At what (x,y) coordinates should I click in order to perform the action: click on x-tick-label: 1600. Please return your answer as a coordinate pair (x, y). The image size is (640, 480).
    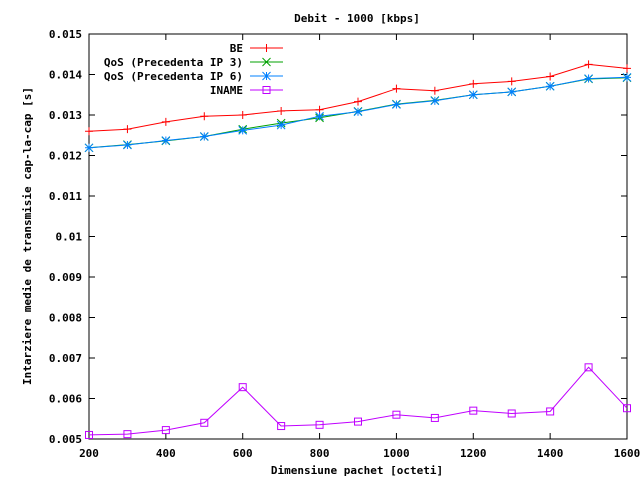
    Looking at the image, I should click on (627, 453).